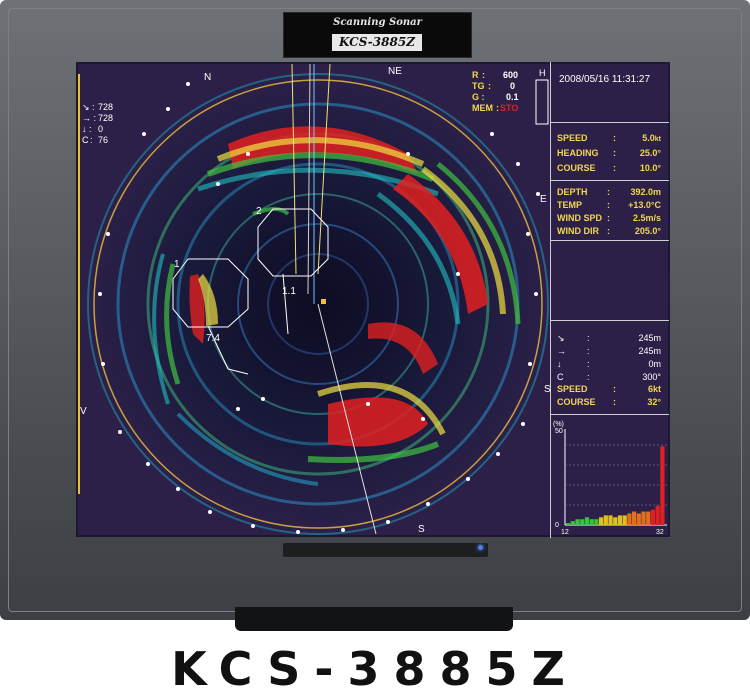 Image resolution: width=750 pixels, height=700 pixels. I want to click on range-readout: R: 600 TG: 0 G : 0.1 MEM: STO, so click(495, 91).